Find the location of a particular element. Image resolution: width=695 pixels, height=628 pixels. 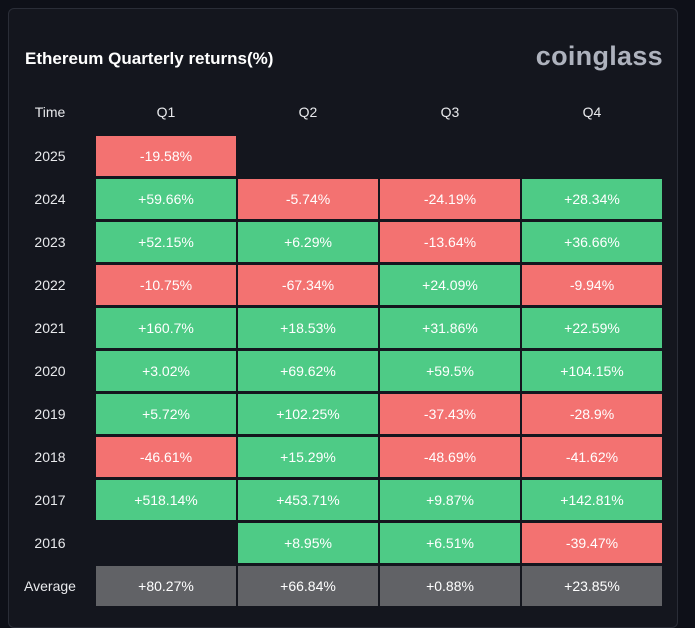

return-cell-2021-q3: +31.86% is located at coordinates (450, 328).